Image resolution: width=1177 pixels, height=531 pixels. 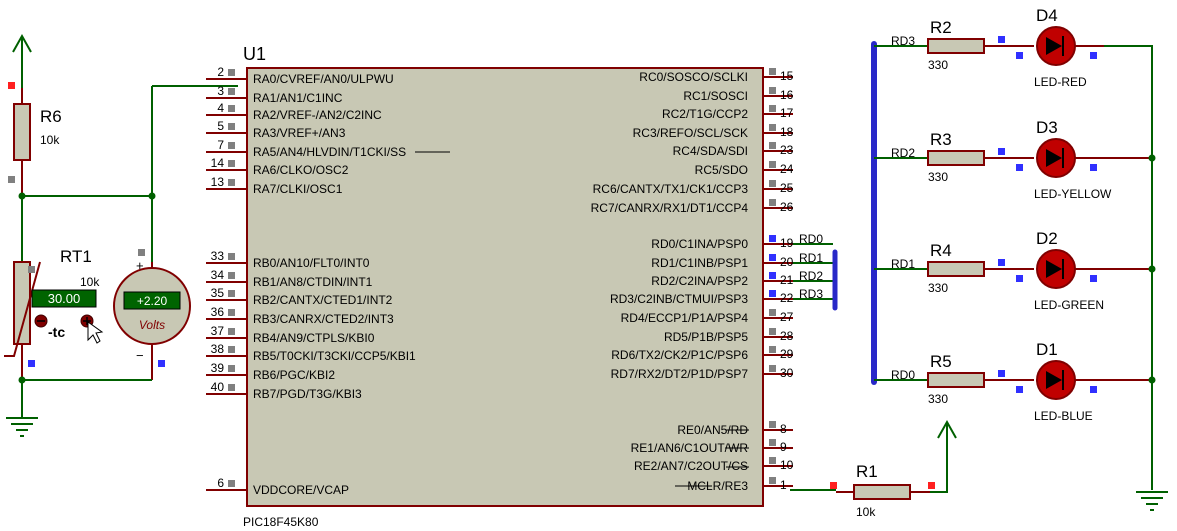 I want to click on pin-rb0: 33 RB0/AN10/FLT0/INT0, so click(x=288, y=259).